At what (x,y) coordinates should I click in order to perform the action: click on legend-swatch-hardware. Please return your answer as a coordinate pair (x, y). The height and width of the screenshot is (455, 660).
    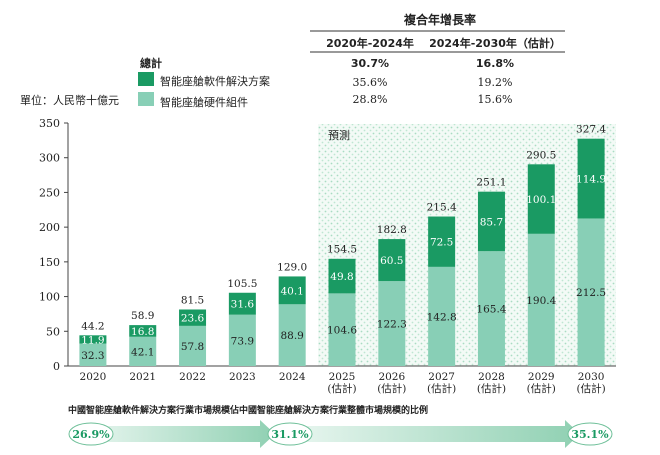
    Looking at the image, I should click on (146, 99).